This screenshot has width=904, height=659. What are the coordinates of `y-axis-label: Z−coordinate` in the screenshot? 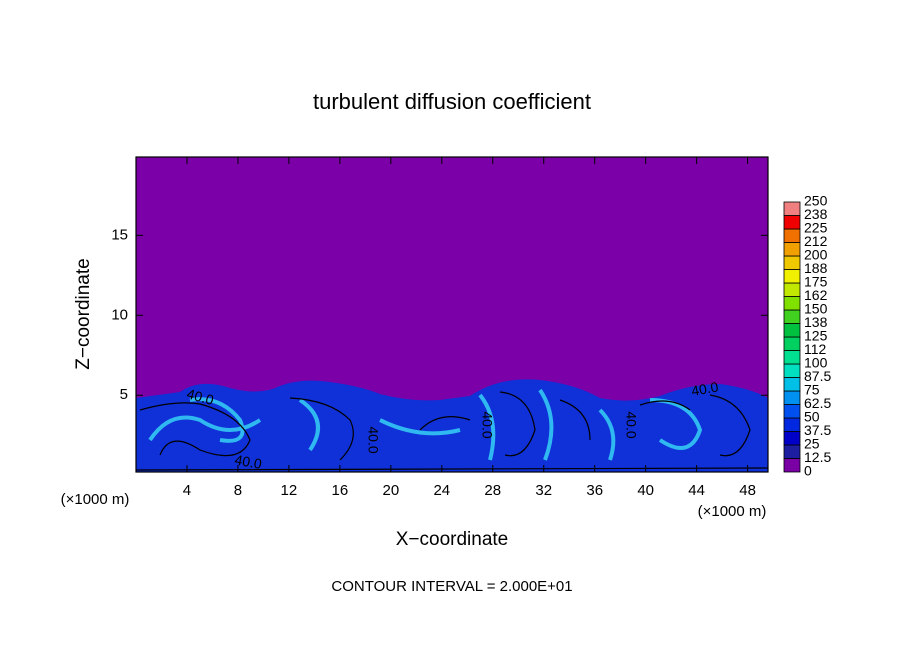 It's located at (83, 313).